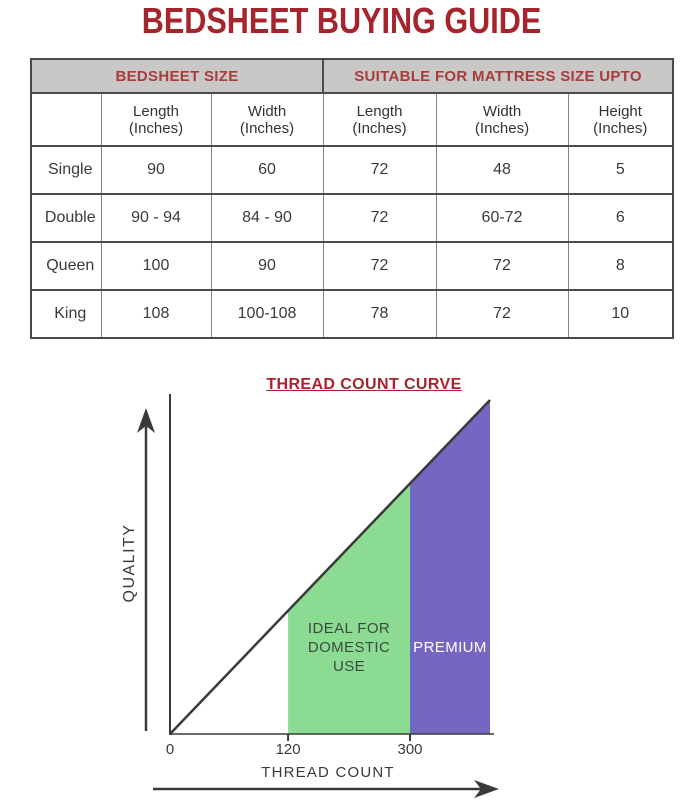 This screenshot has height=800, width=683. I want to click on column-header-bedsheet-length: Length (Inches), so click(155, 119).